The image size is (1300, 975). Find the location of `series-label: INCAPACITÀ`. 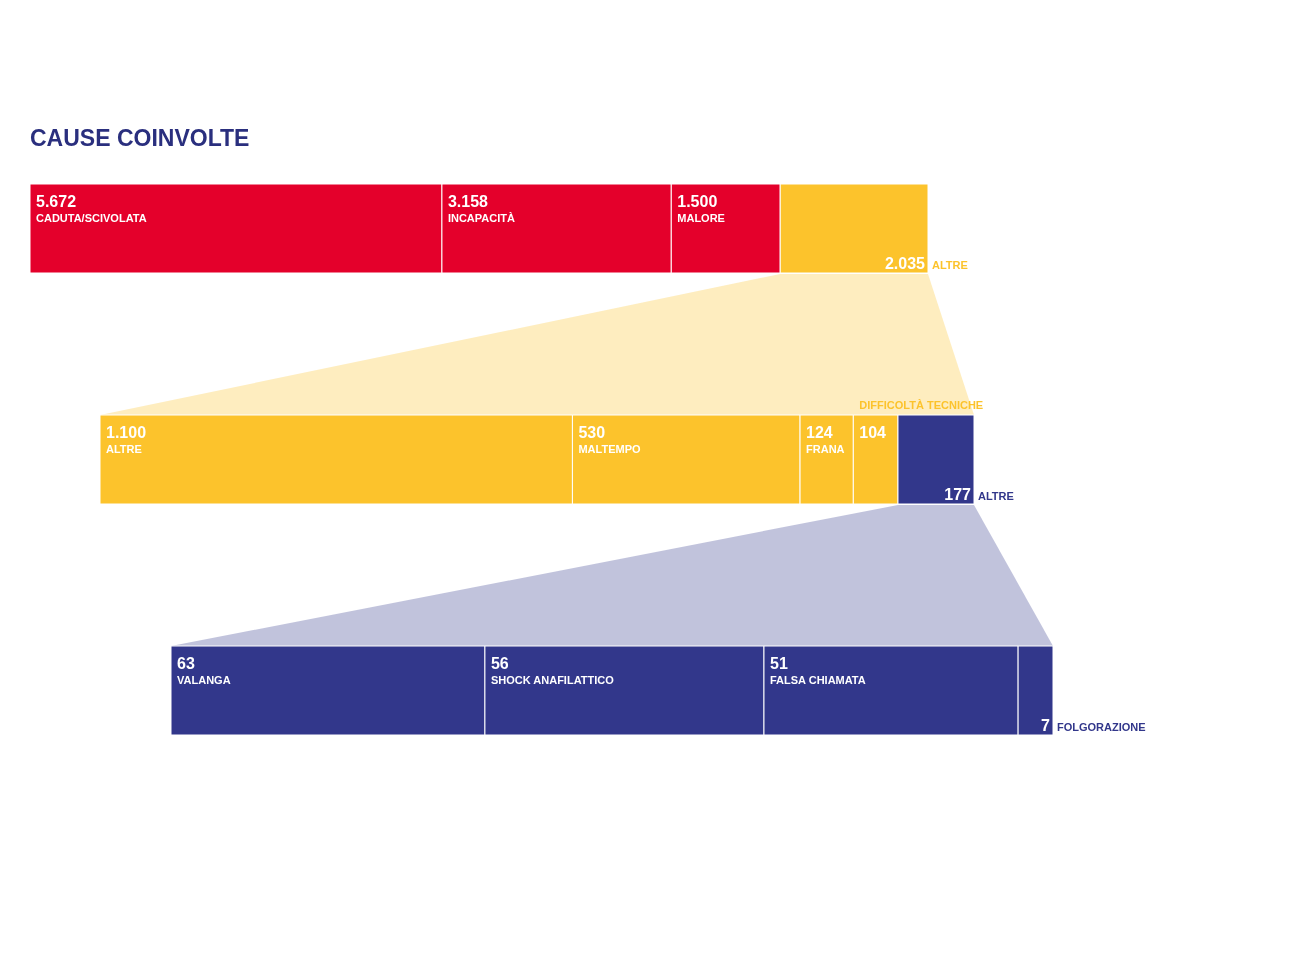

series-label: INCAPACITÀ is located at coordinates (481, 218).